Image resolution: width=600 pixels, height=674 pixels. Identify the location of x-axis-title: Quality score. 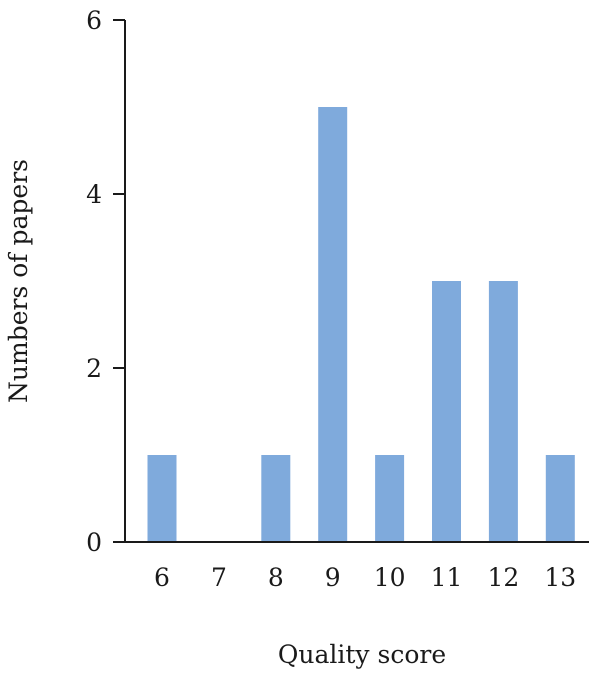
(362, 654).